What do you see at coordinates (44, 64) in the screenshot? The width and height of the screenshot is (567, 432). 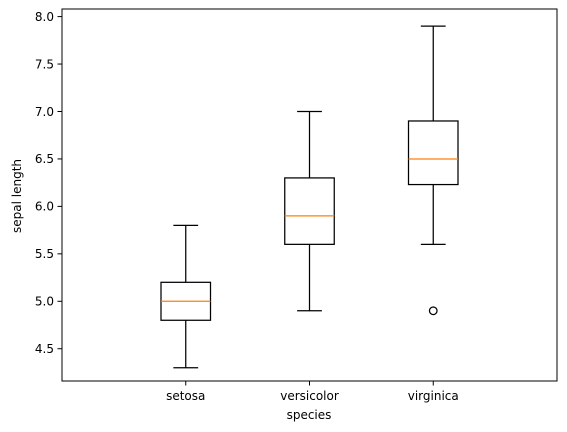 I see `y-tick-label: 7.5` at bounding box center [44, 64].